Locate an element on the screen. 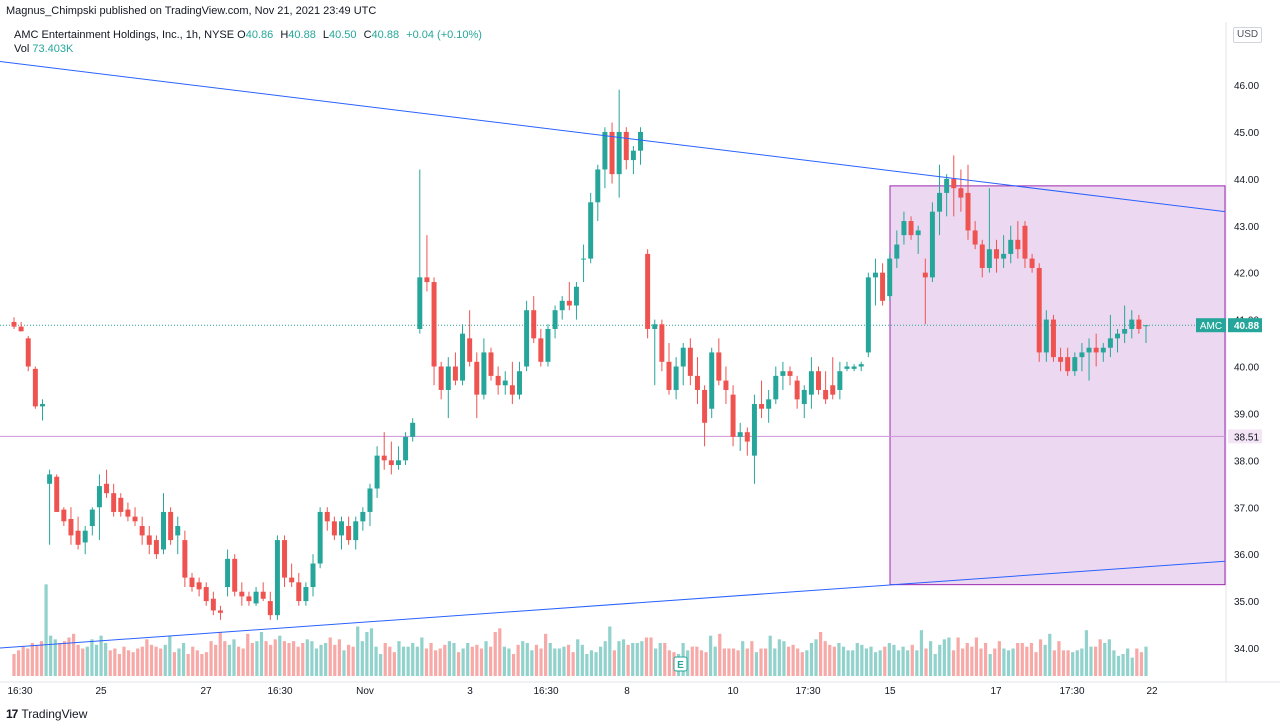 This screenshot has width=1280, height=728. currency-button: USD is located at coordinates (1248, 35).